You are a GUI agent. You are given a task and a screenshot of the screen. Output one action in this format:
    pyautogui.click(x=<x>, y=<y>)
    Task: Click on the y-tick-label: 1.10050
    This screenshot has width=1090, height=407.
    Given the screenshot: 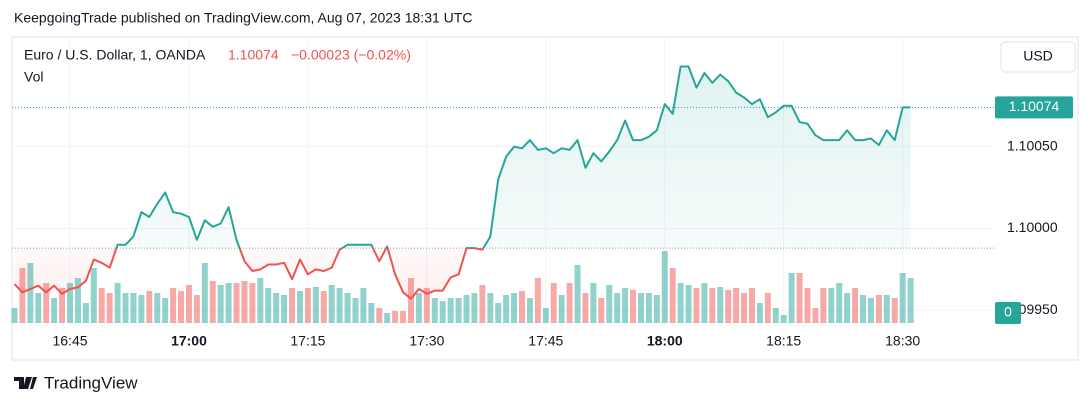 What is the action you would take?
    pyautogui.click(x=1032, y=145)
    